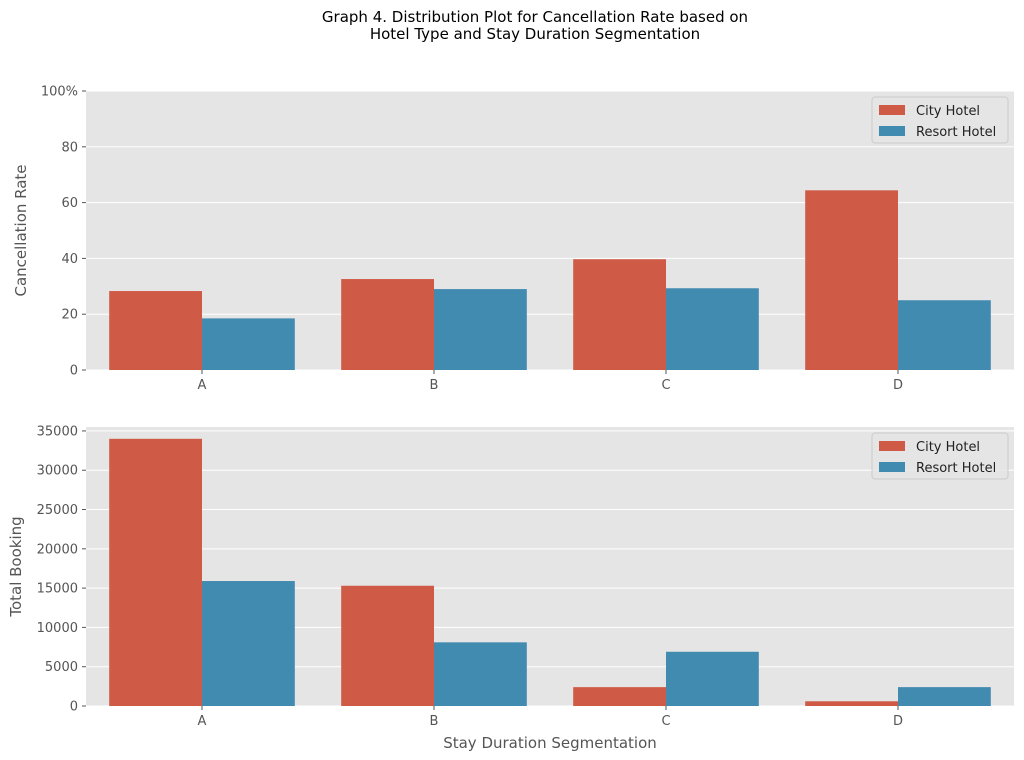 Image resolution: width=1024 pixels, height=760 pixels. Describe the element at coordinates (665, 385) in the screenshot. I see `rate-x-tick-label: C` at that location.